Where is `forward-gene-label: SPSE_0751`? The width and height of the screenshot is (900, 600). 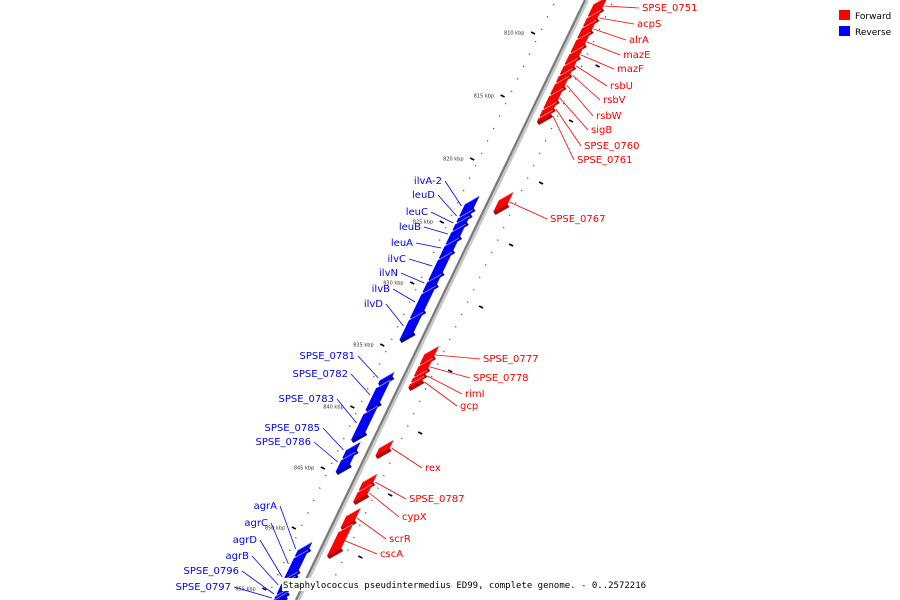
forward-gene-label: SPSE_0751 is located at coordinates (670, 8).